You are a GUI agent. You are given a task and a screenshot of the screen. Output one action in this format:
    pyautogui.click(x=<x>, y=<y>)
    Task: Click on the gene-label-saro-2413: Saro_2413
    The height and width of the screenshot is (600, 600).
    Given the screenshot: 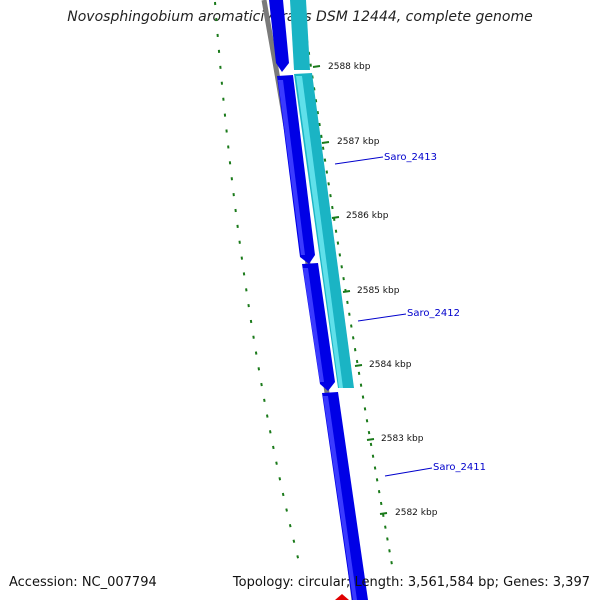 What is the action you would take?
    pyautogui.click(x=410, y=157)
    